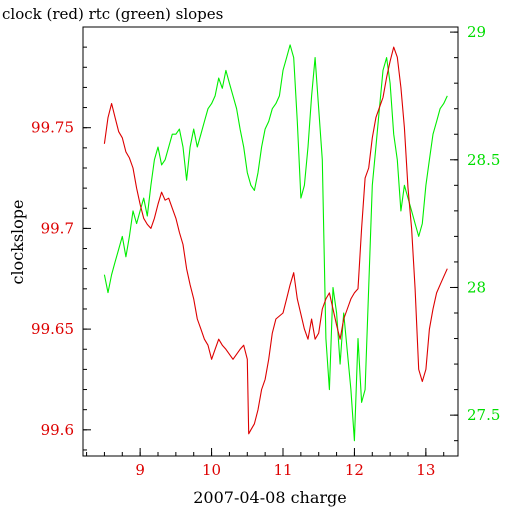 This screenshot has width=512, height=512. I want to click on x-tick-label: 13, so click(425, 470).